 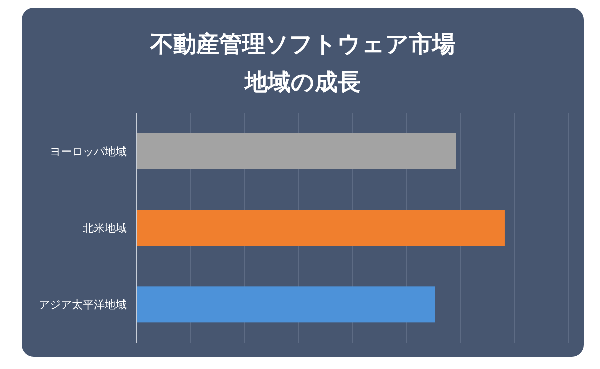 I want to click on chart-subtitle: 地域の成長, so click(x=302, y=82).